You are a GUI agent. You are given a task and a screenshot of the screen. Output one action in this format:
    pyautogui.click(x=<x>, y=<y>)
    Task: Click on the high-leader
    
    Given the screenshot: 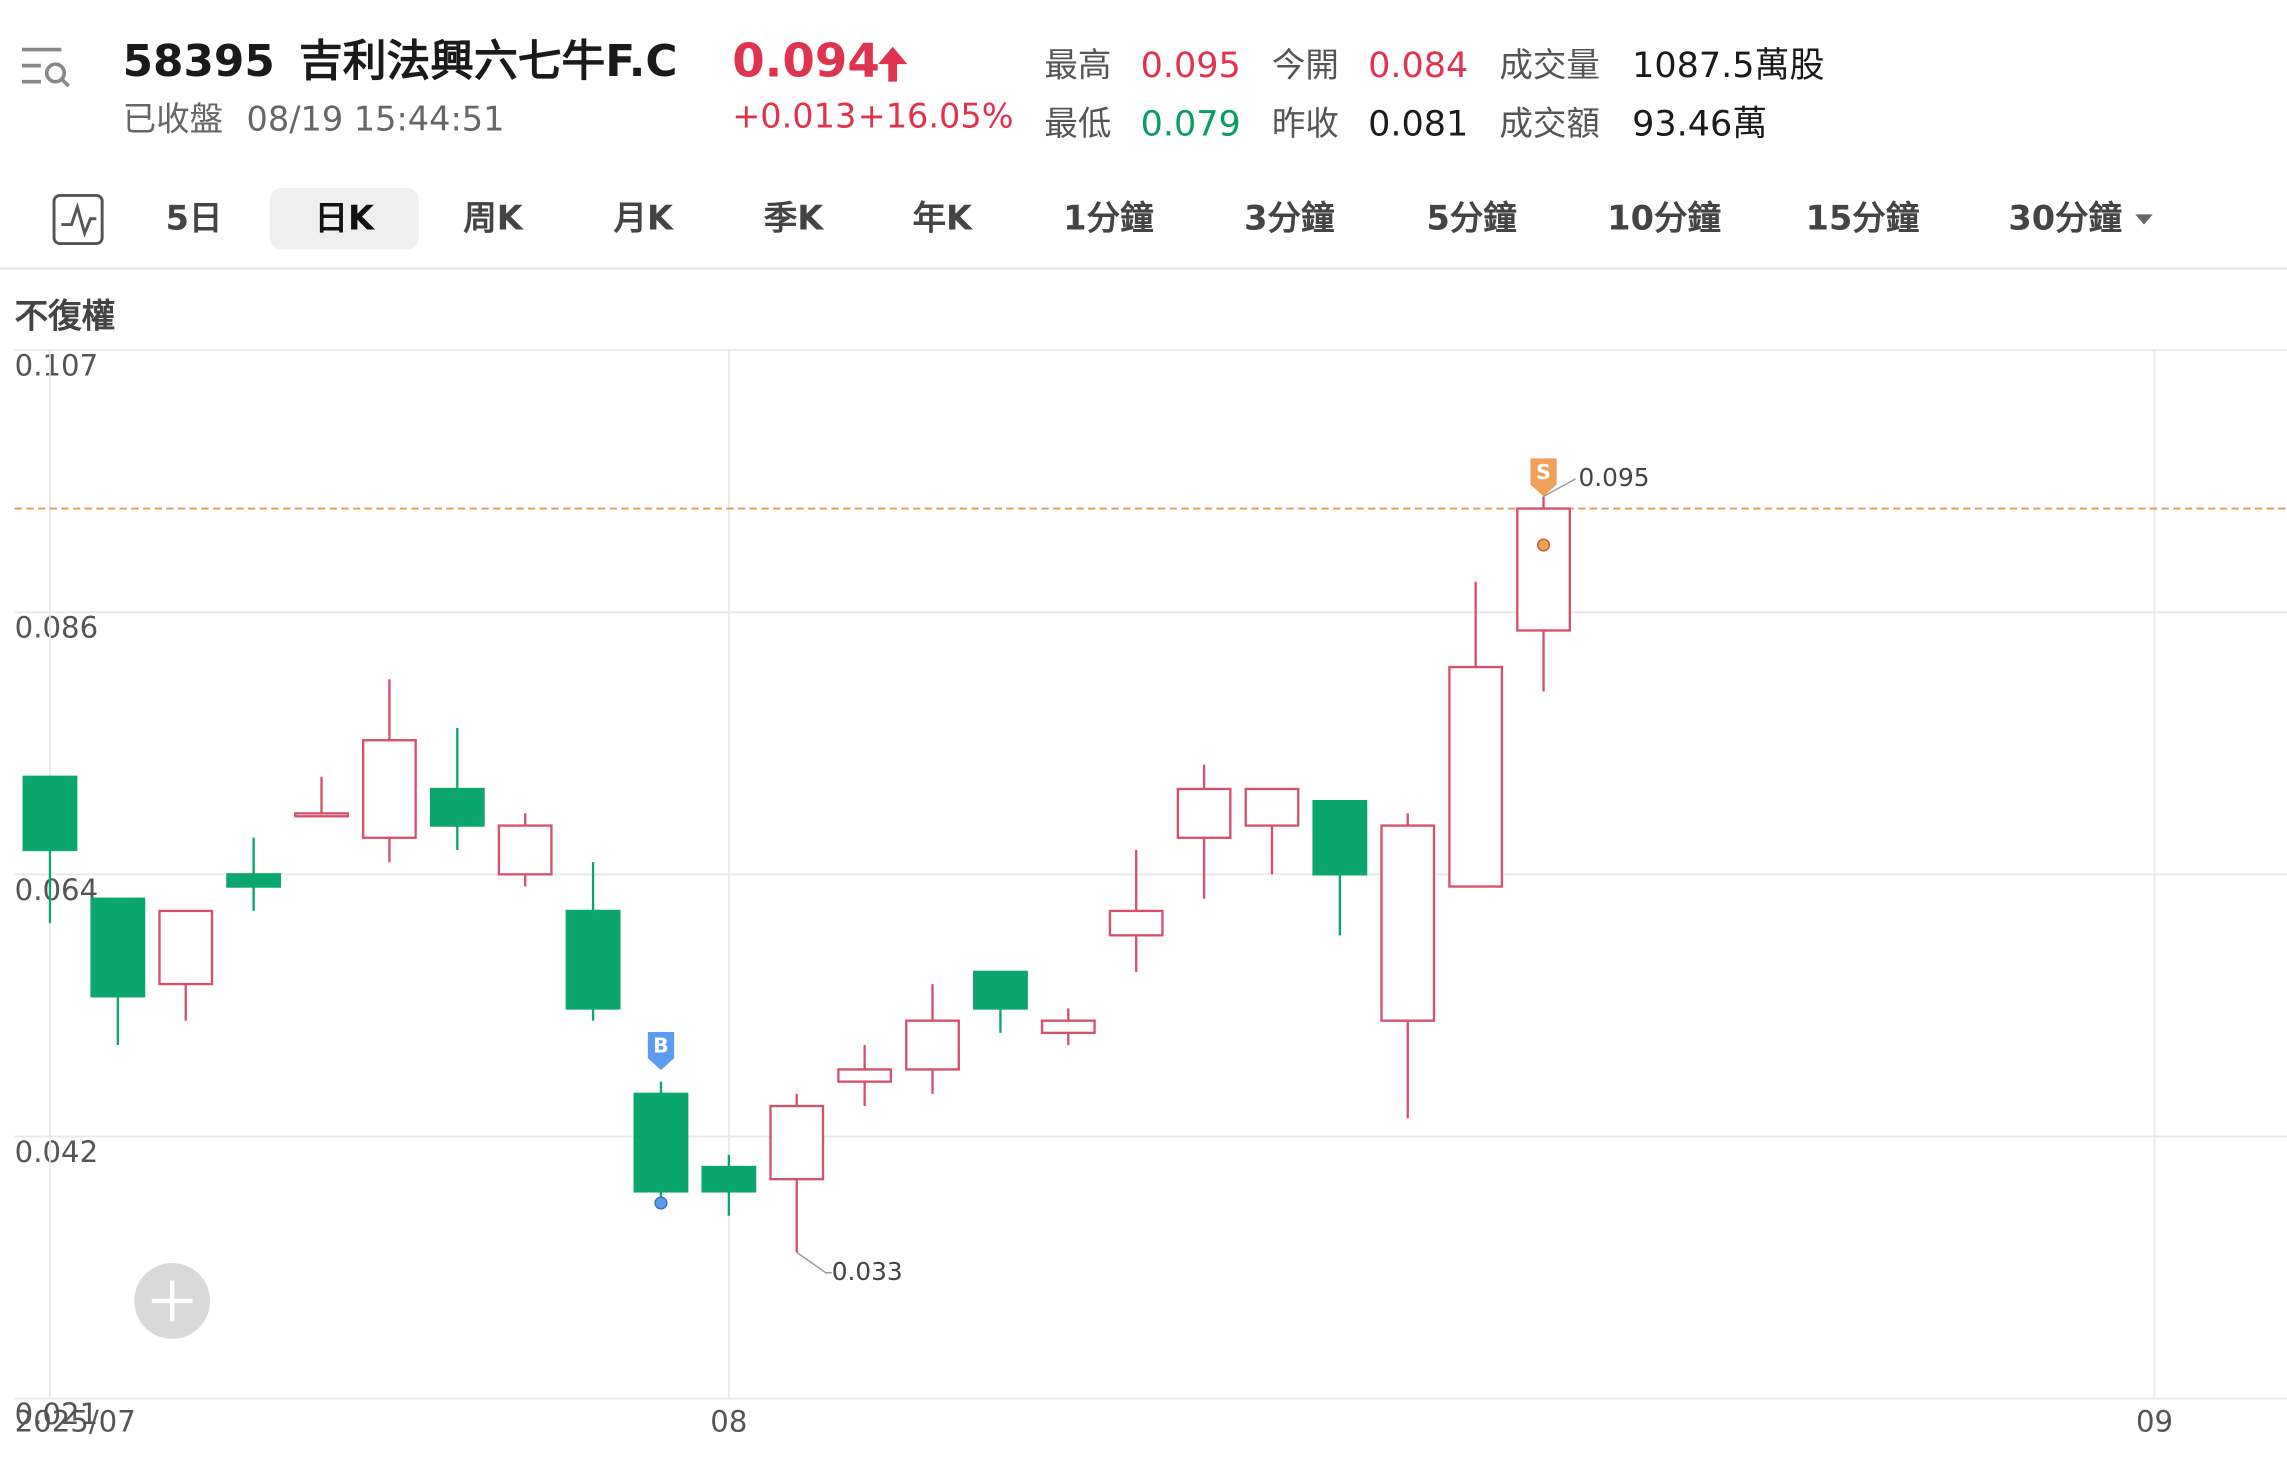 What is the action you would take?
    pyautogui.click(x=1559, y=487)
    